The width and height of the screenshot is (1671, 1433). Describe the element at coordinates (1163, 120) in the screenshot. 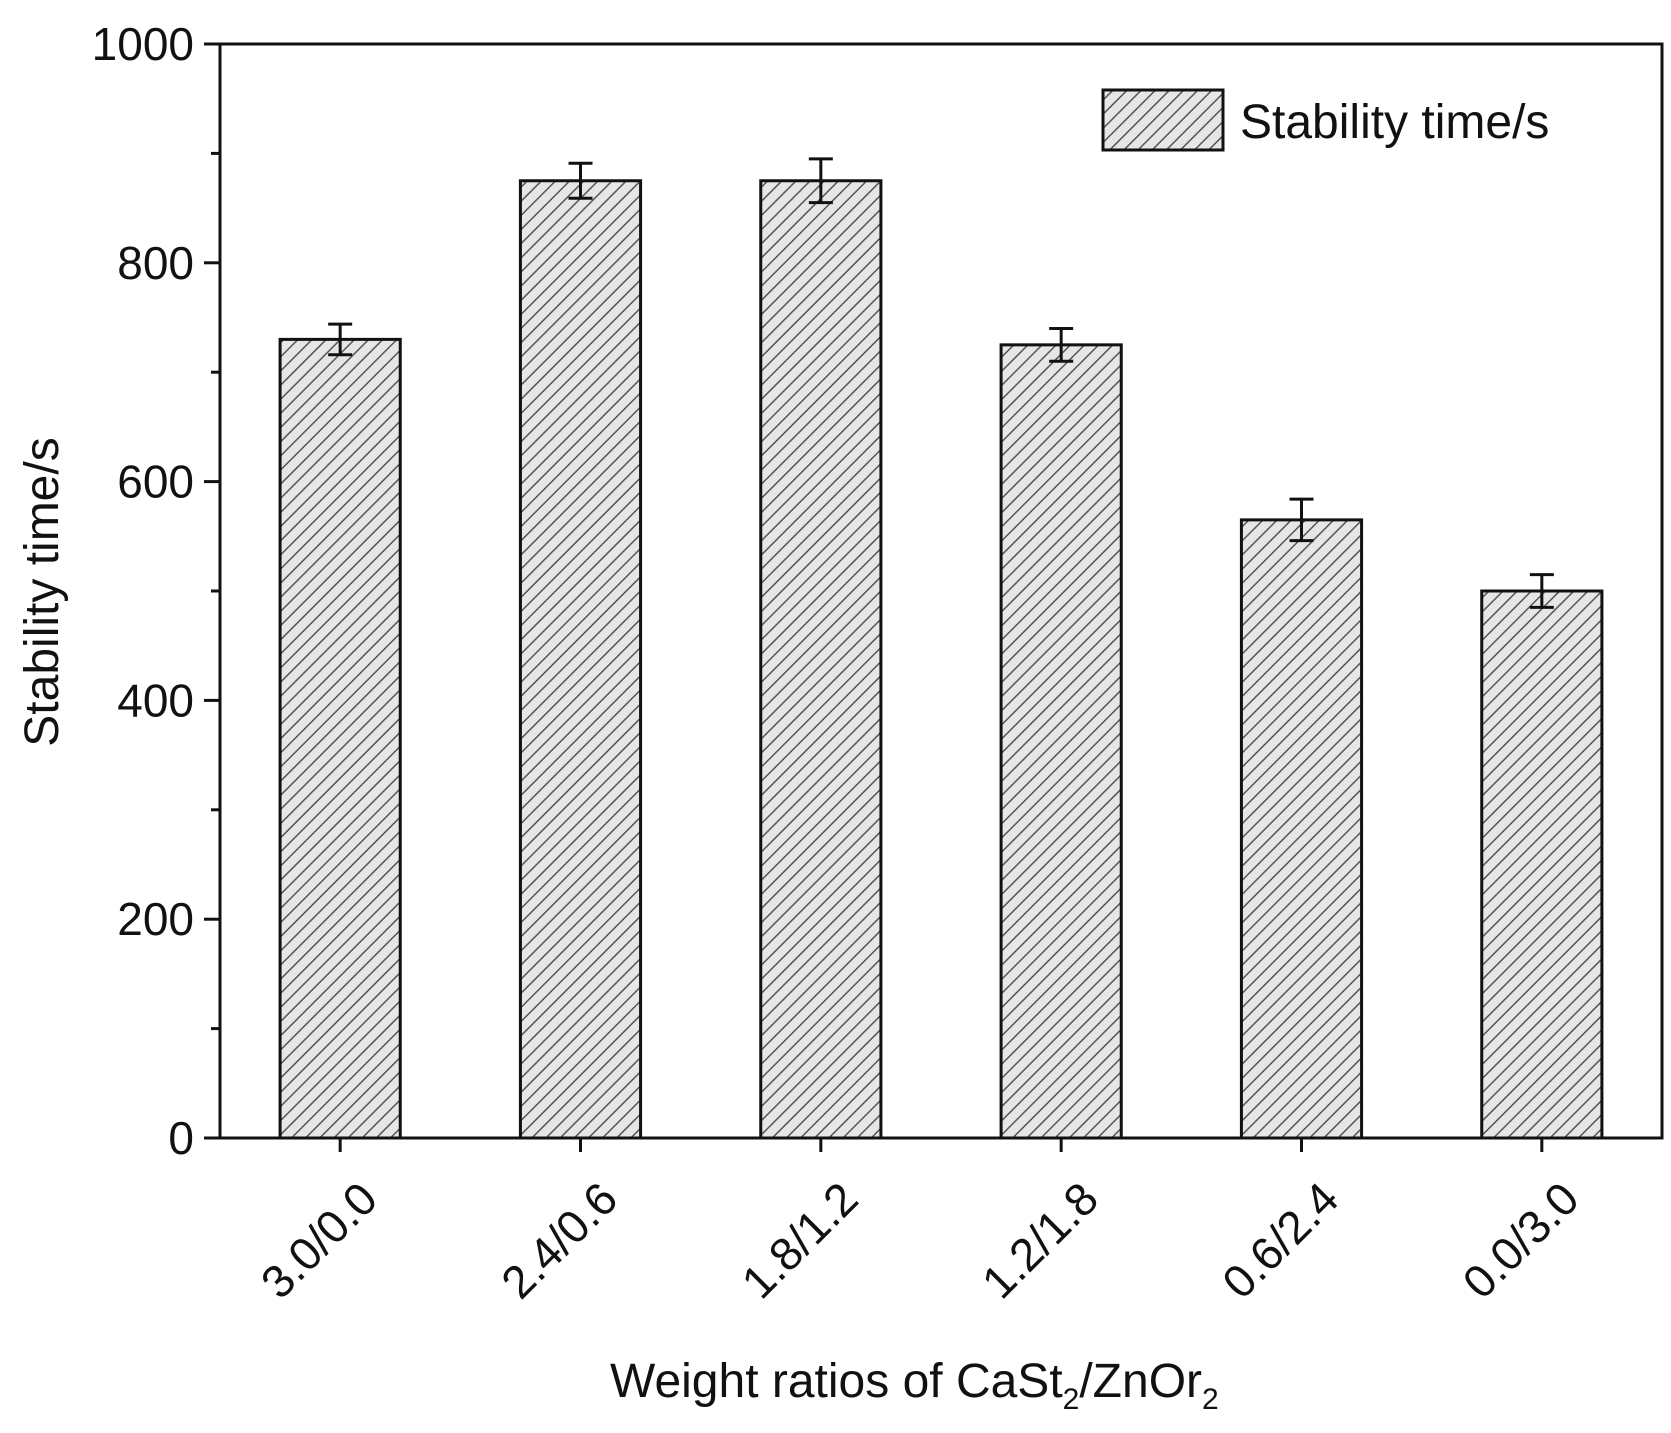

I see `legend-swatch` at that location.